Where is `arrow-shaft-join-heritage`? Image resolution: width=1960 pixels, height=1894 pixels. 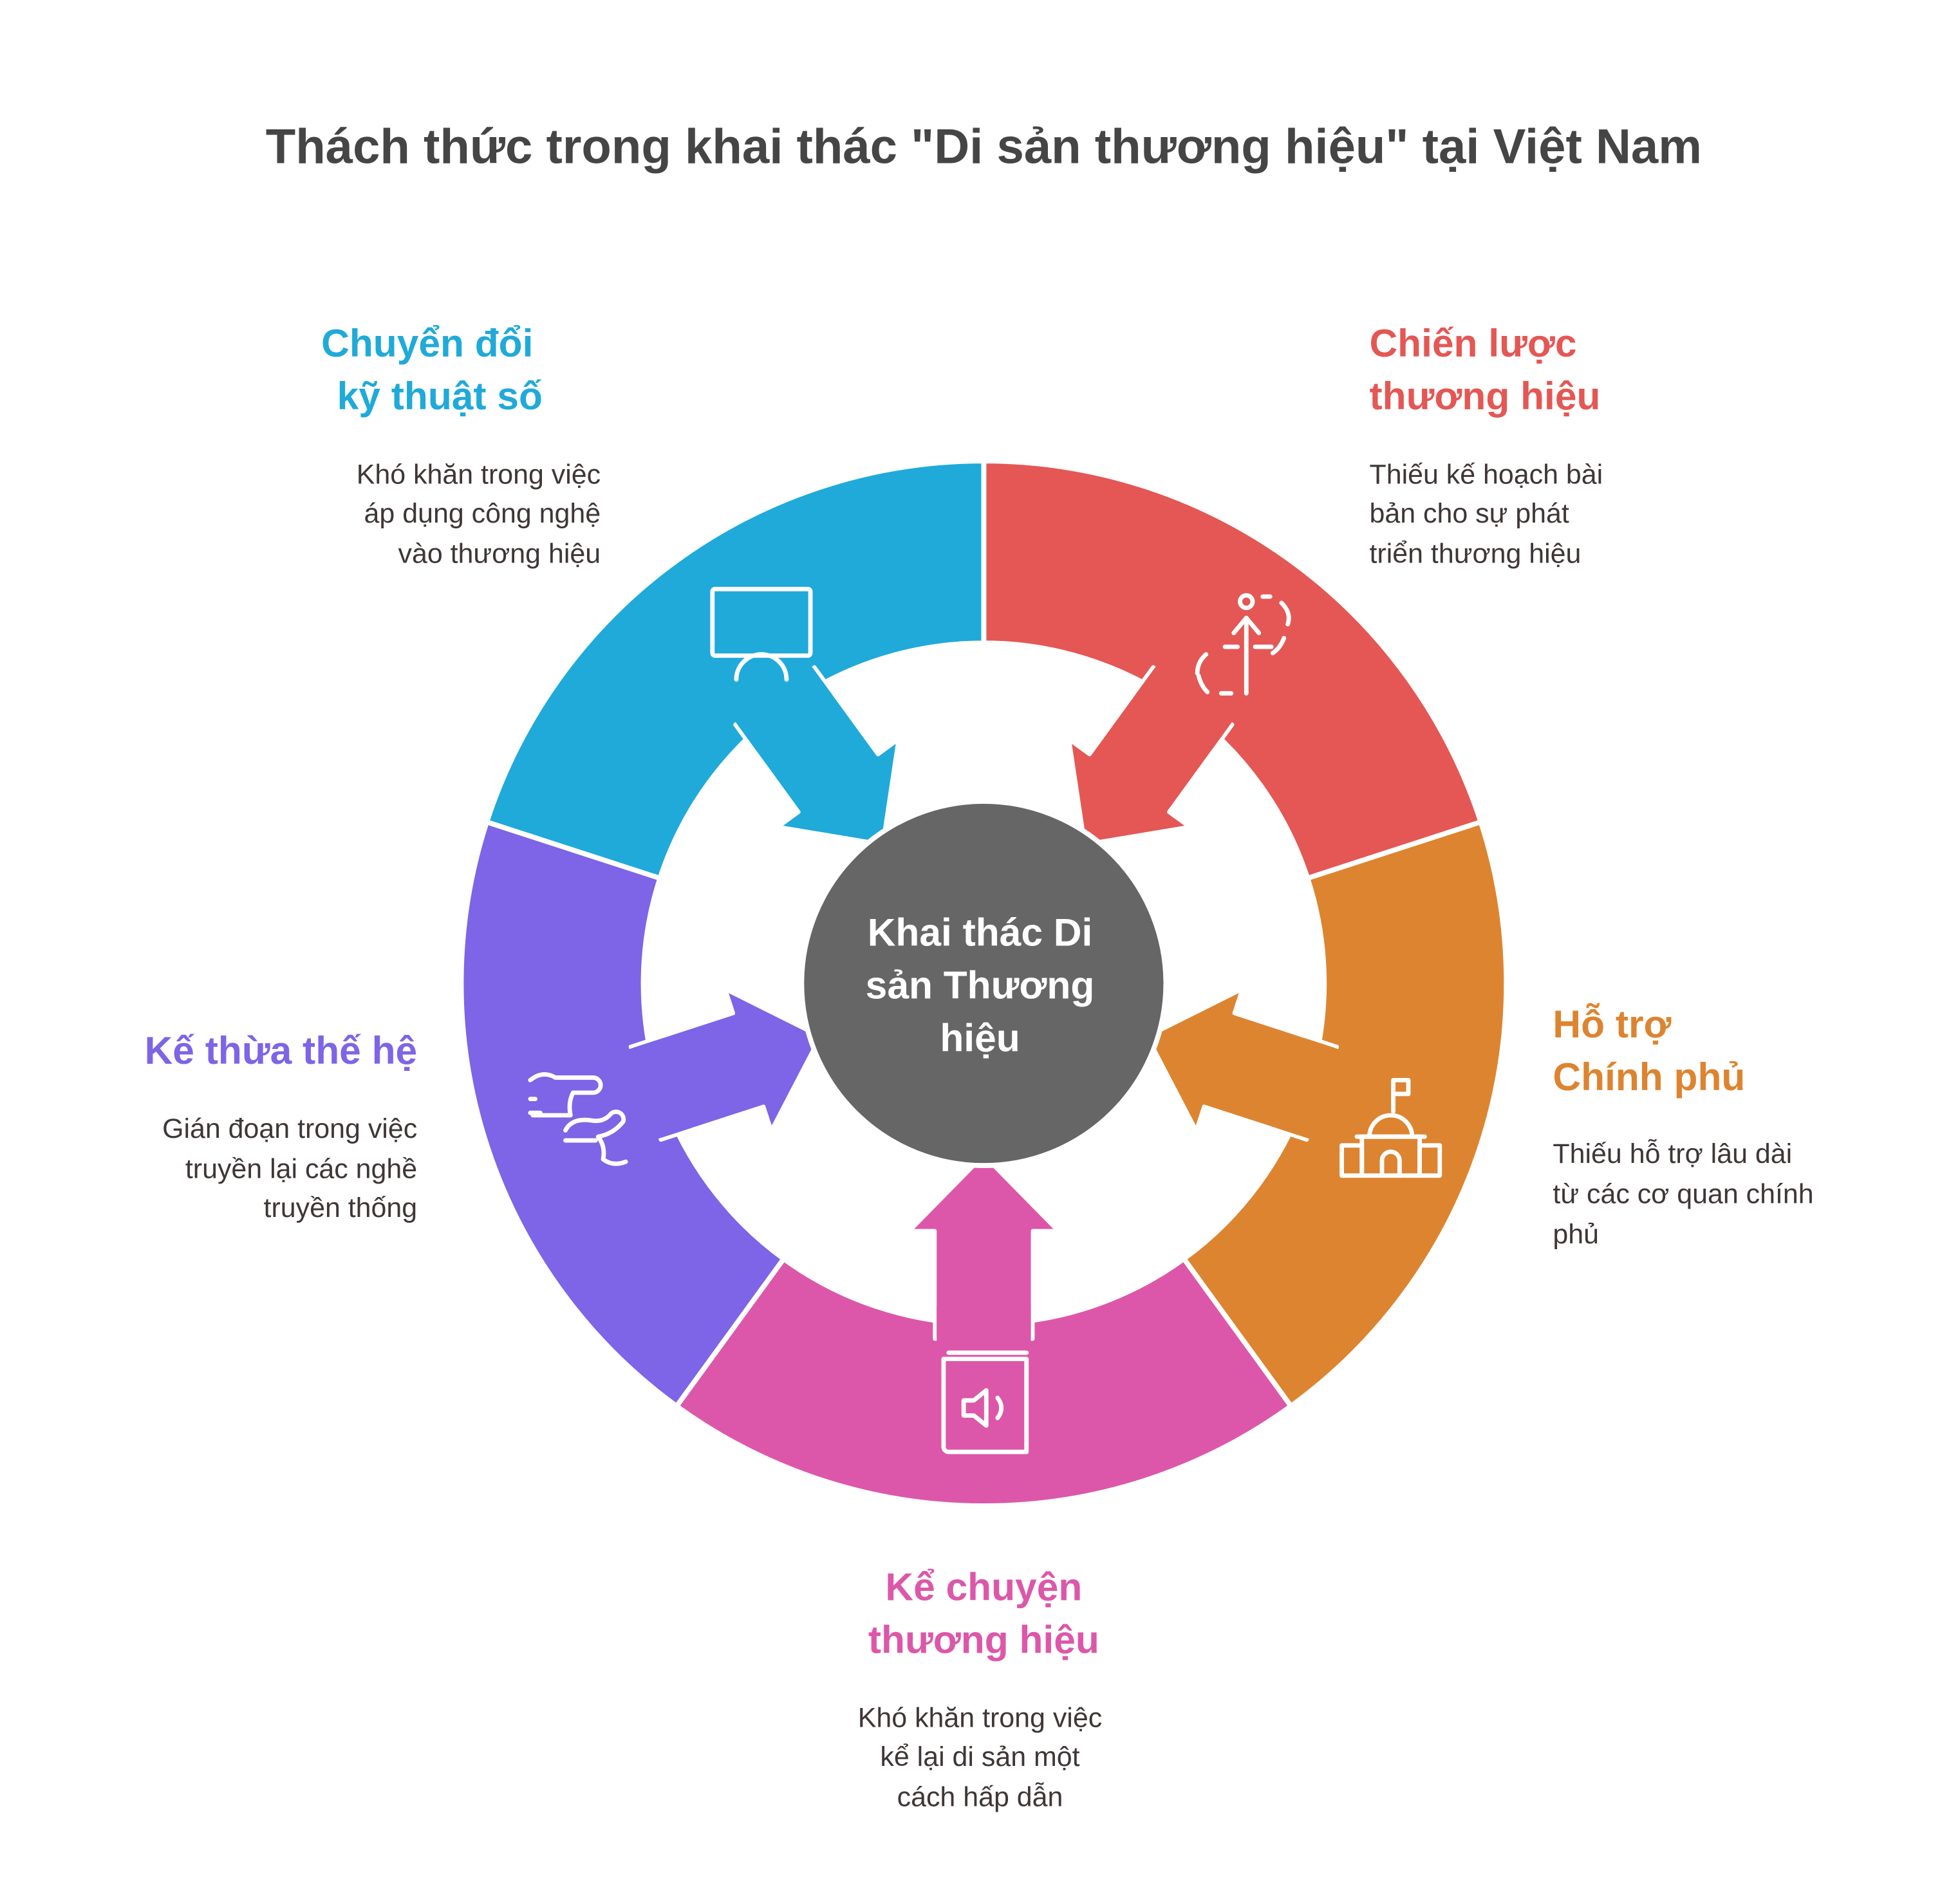 arrow-shaft-join-heritage is located at coordinates (652, 1091).